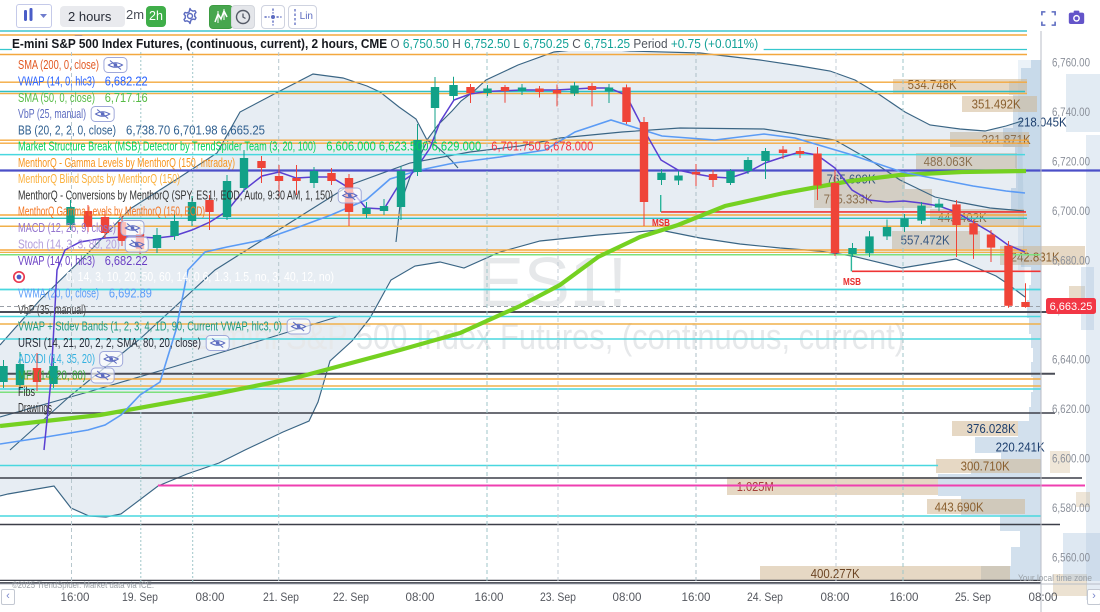  What do you see at coordinates (925, 240) in the screenshot?
I see `svg-text: 557.472K` at bounding box center [925, 240].